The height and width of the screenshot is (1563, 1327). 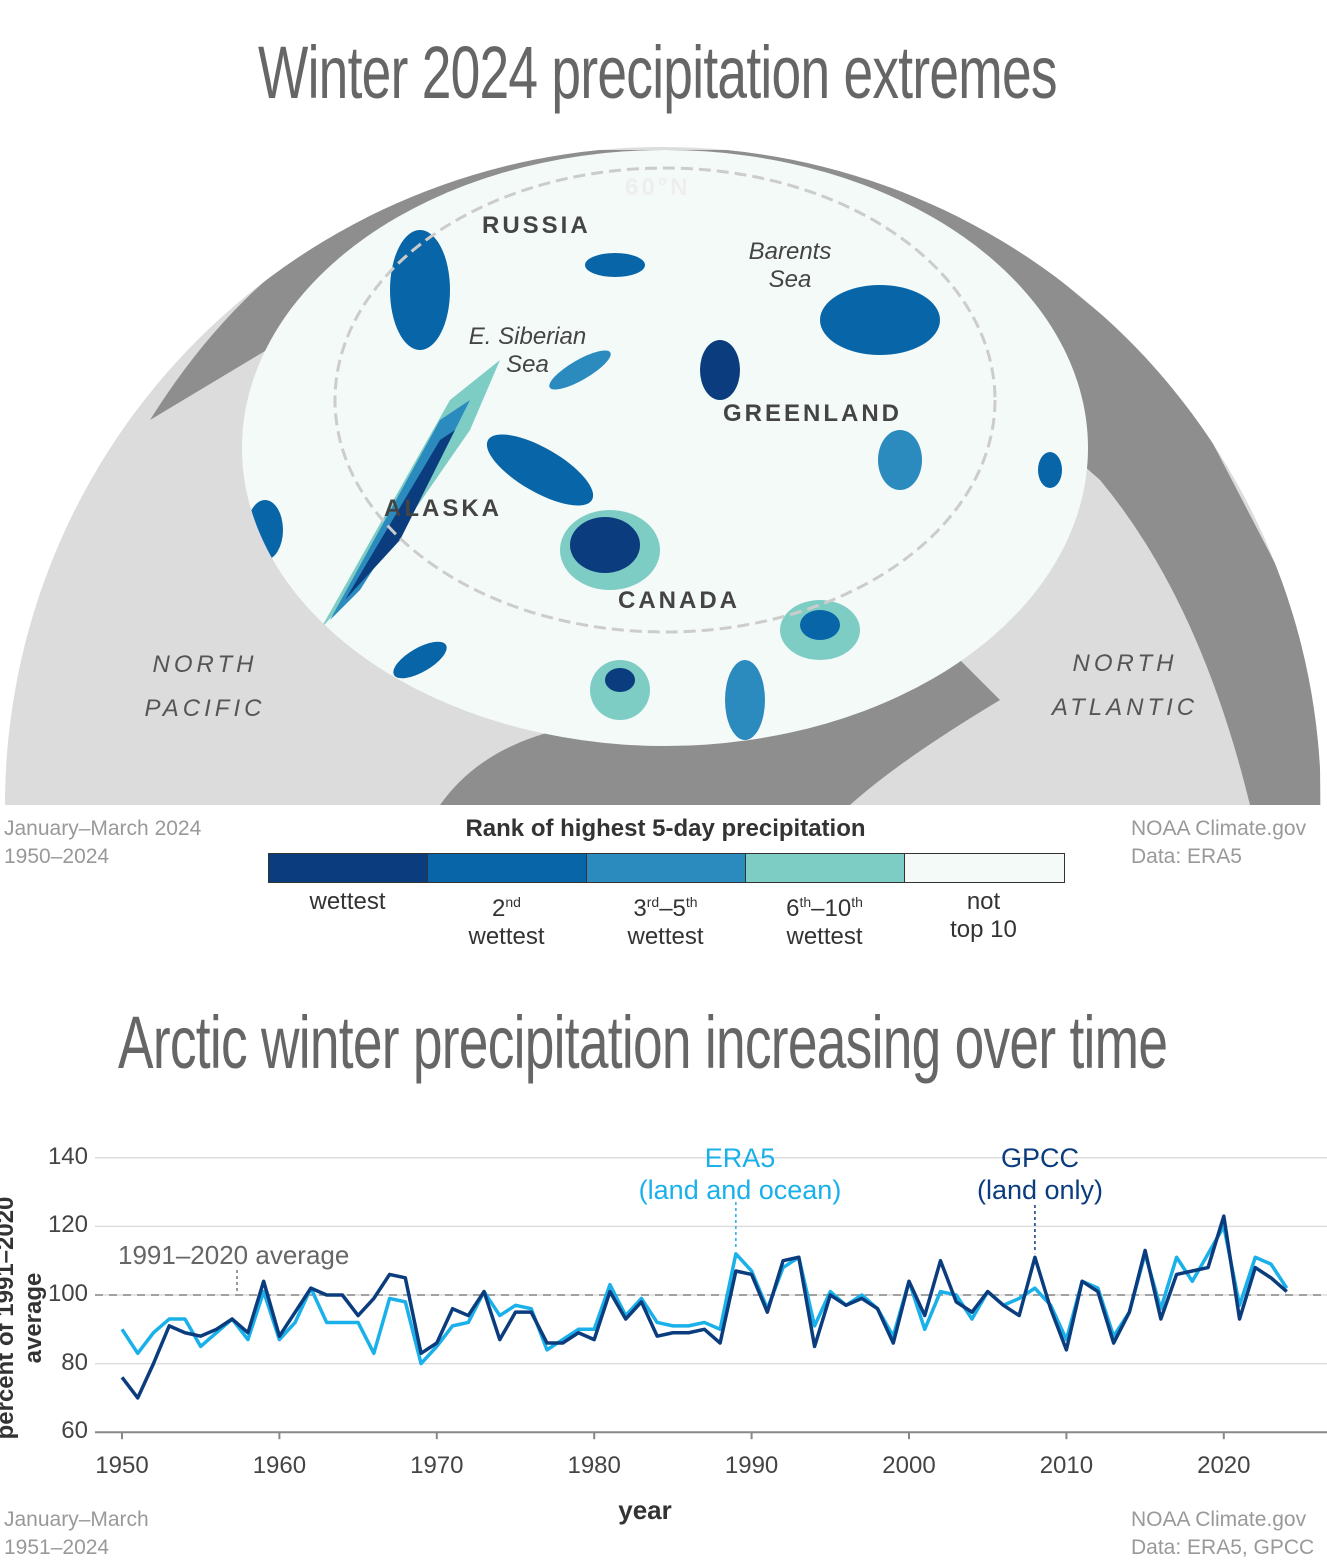 What do you see at coordinates (983, 915) in the screenshot?
I see `legend-label: not top 10` at bounding box center [983, 915].